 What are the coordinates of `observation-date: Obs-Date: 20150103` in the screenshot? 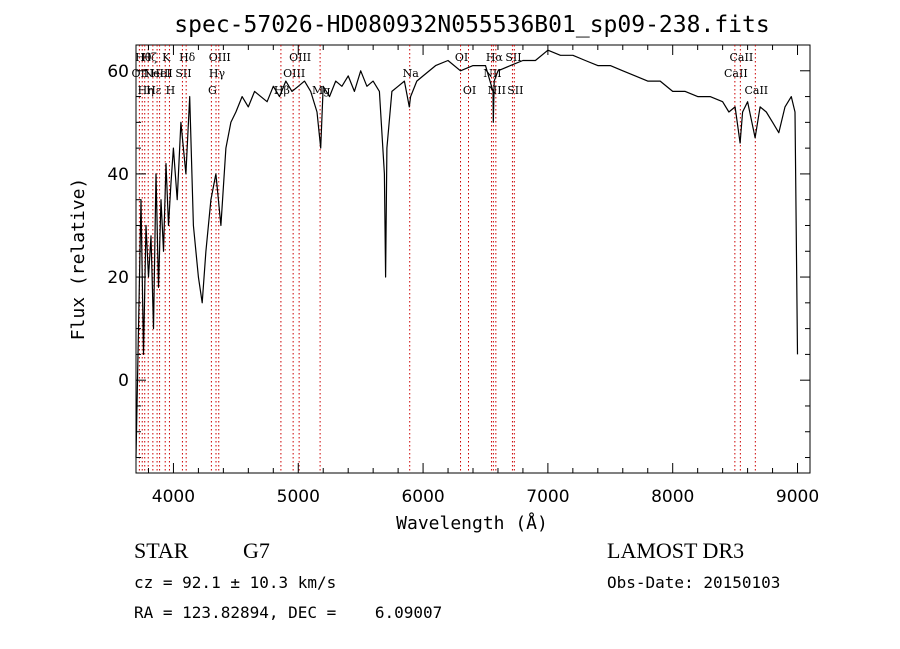 It's located at (694, 582).